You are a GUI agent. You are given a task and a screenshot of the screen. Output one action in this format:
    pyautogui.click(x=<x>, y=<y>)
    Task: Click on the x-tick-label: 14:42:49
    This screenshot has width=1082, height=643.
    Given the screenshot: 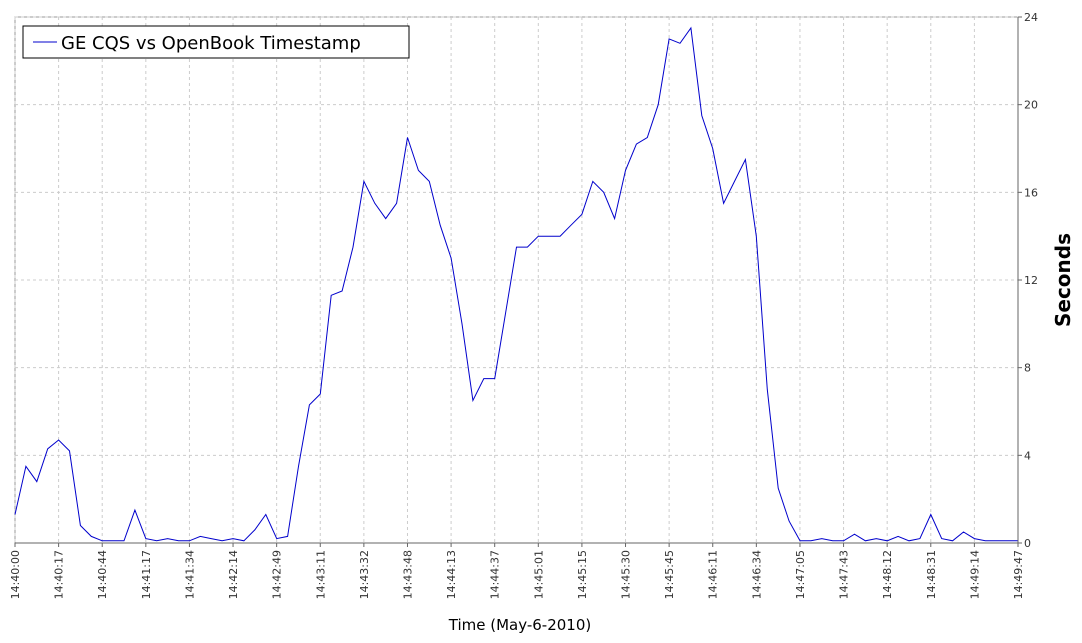 What is the action you would take?
    pyautogui.click(x=277, y=574)
    